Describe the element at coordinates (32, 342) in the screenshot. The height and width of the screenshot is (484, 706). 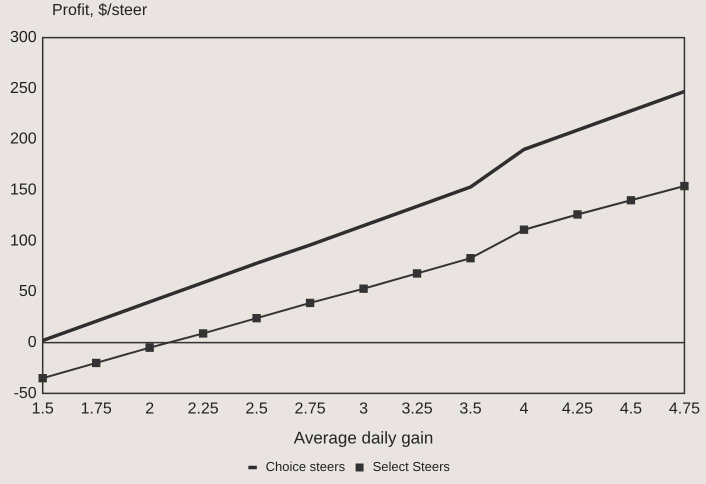
I see `y-tick-label: 0` at that location.